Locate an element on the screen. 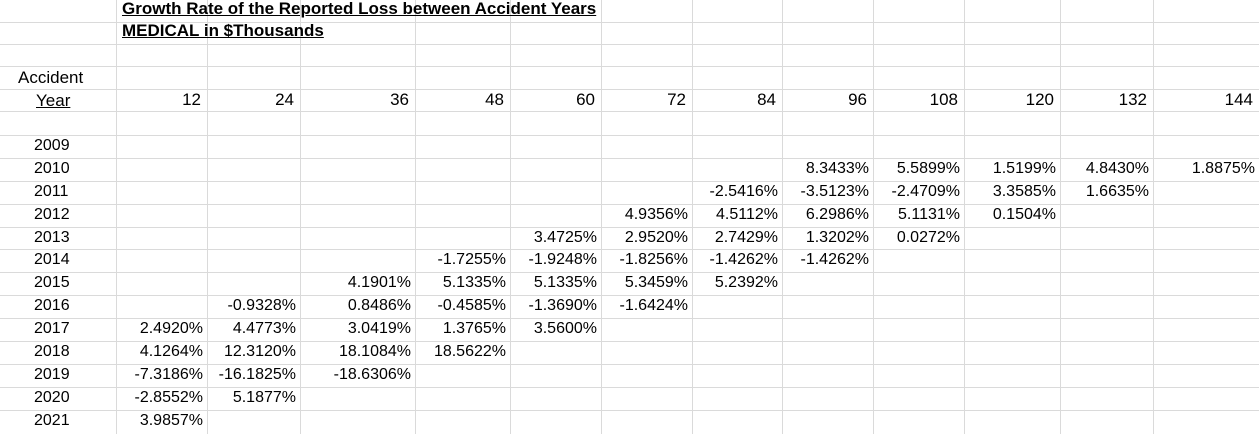  growth-cell: -7.3186% is located at coordinates (169, 374).